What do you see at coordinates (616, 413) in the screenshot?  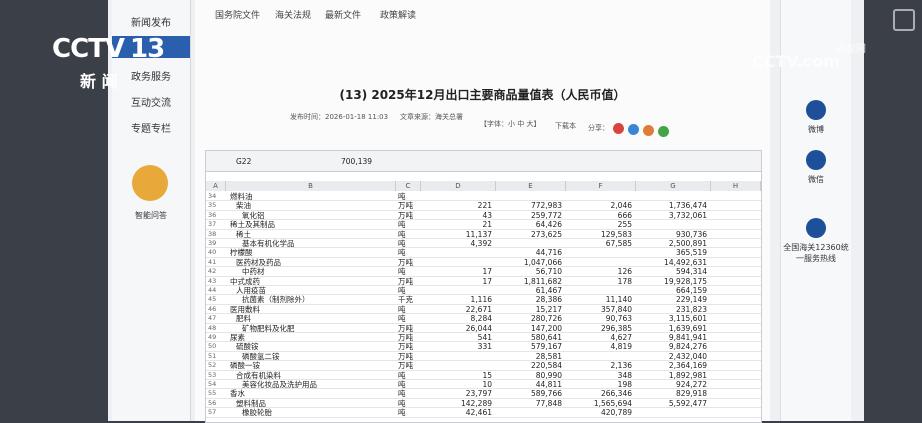 I see `table-cell: 420,789` at bounding box center [616, 413].